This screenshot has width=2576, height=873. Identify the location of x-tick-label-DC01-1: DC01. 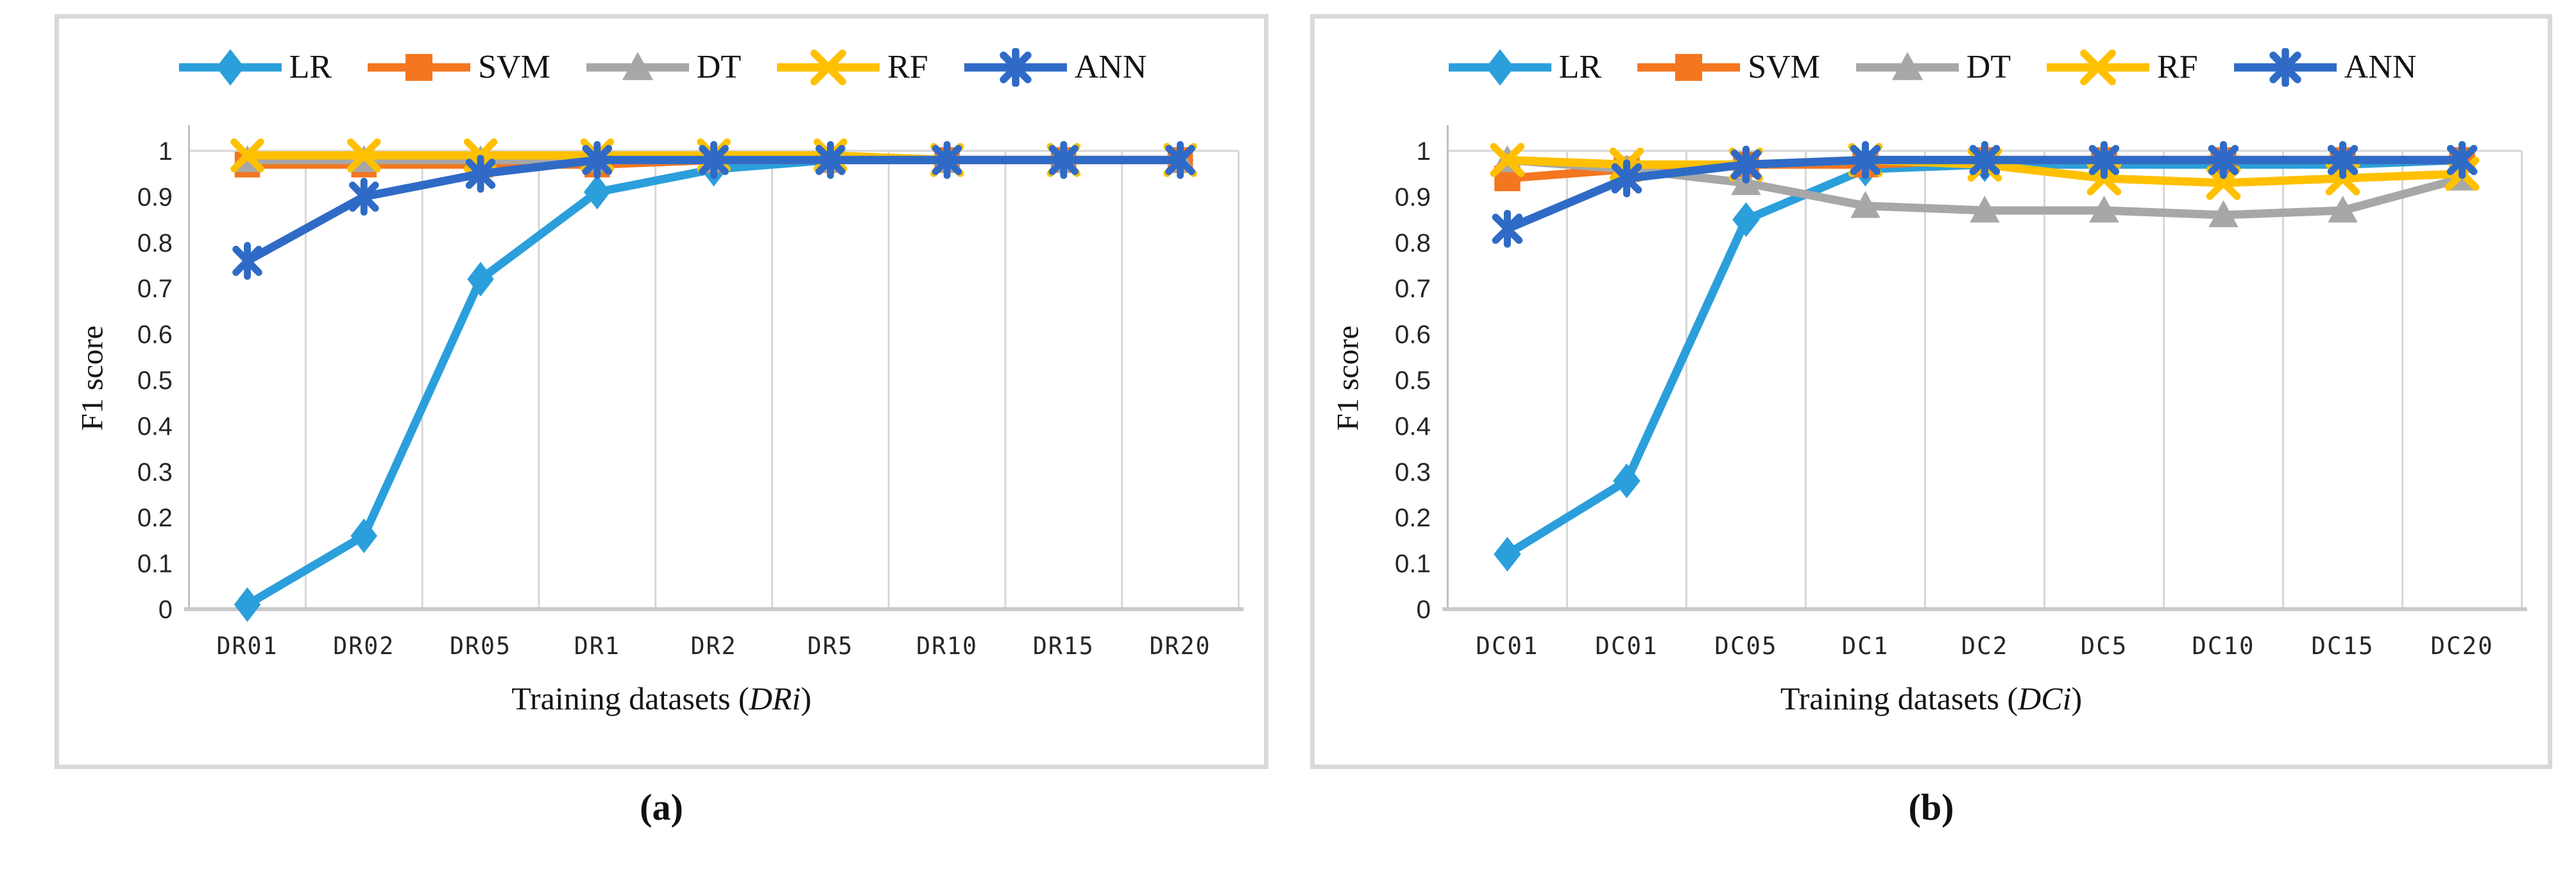
(1626, 646).